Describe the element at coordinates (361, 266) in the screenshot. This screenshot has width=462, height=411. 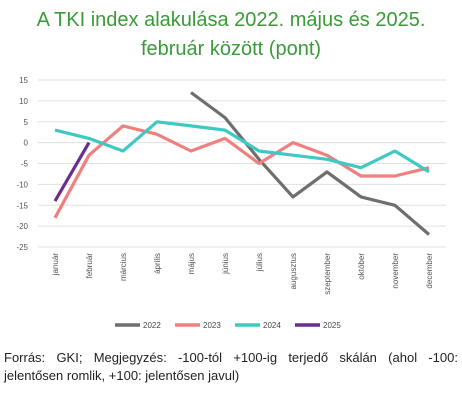
I see `x-tick-label: október` at that location.